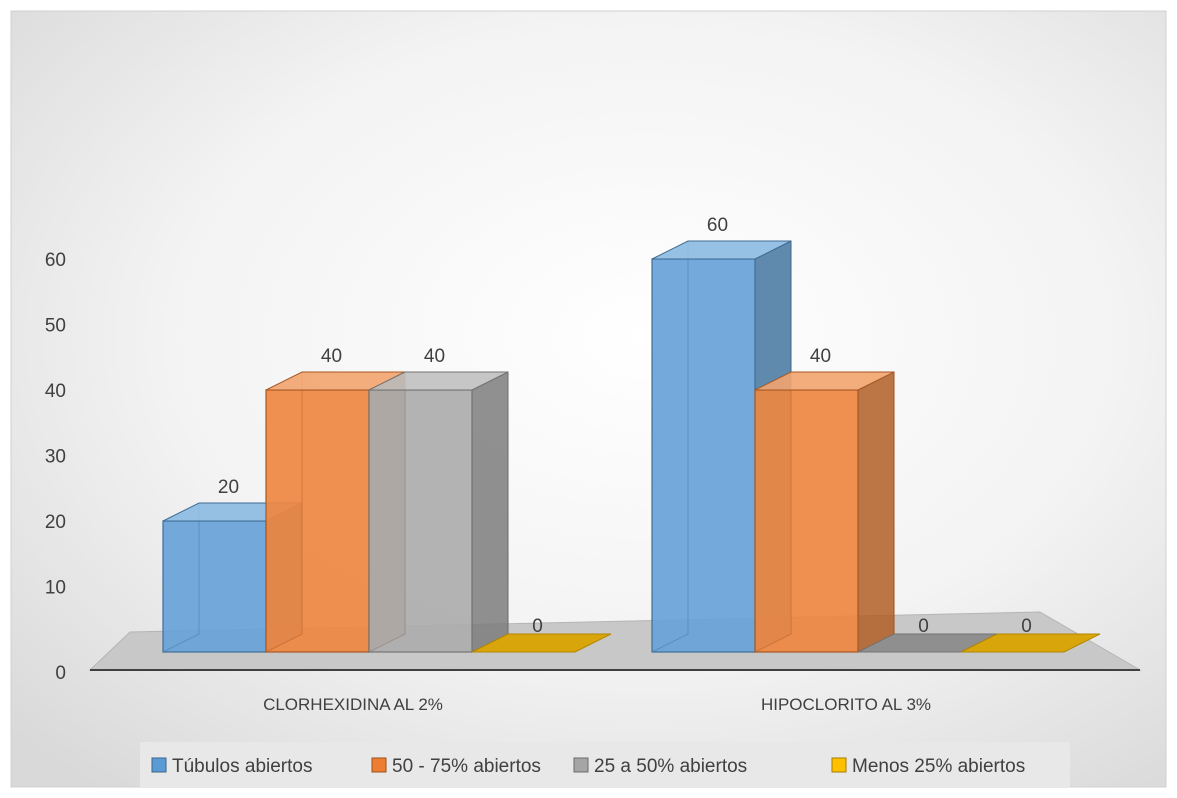  Describe the element at coordinates (938, 766) in the screenshot. I see `legend-label: Menos 25% abiertos` at that location.